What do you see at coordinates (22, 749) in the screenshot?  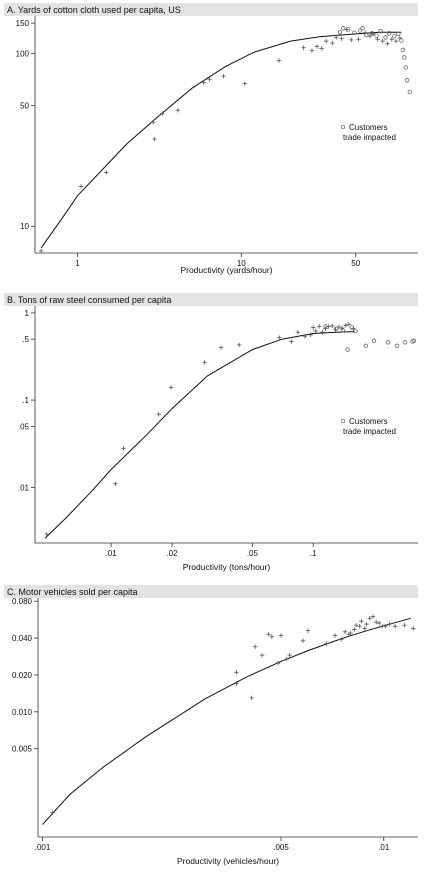 I see `y-tick-label: 0.005` at bounding box center [22, 749].